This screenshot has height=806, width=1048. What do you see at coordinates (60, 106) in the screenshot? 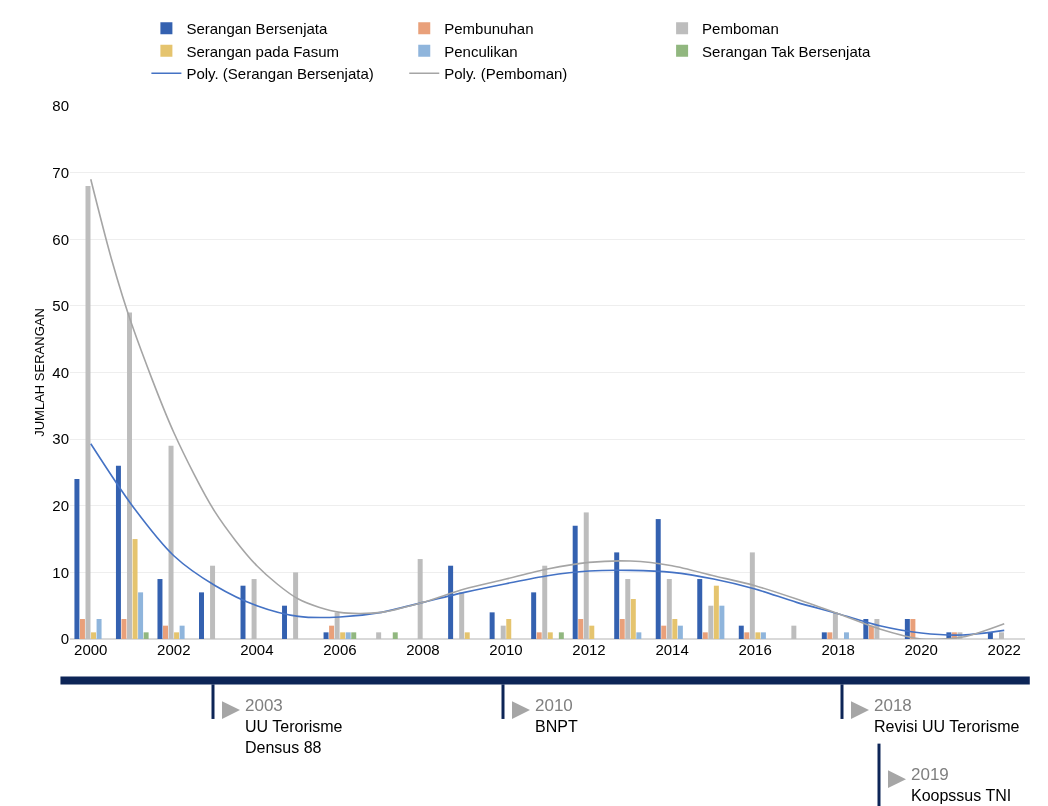
I see `y-tick-label: 80` at bounding box center [60, 106].